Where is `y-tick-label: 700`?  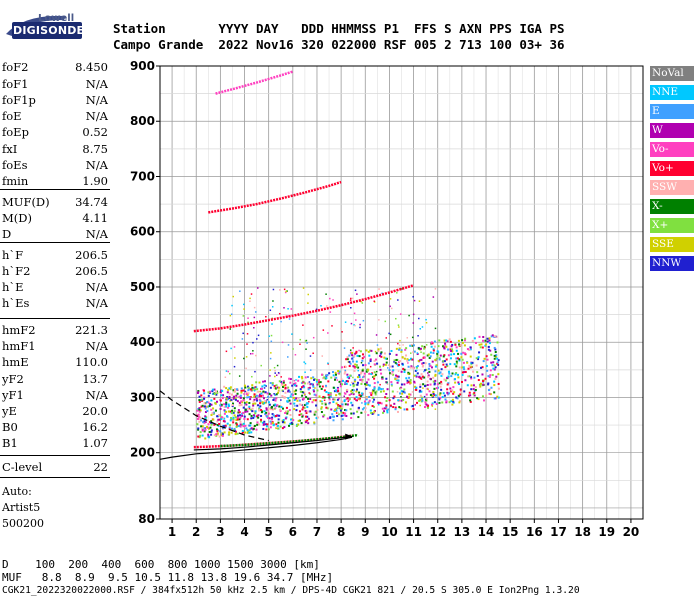
y-tick-label: 700 is located at coordinates (142, 176).